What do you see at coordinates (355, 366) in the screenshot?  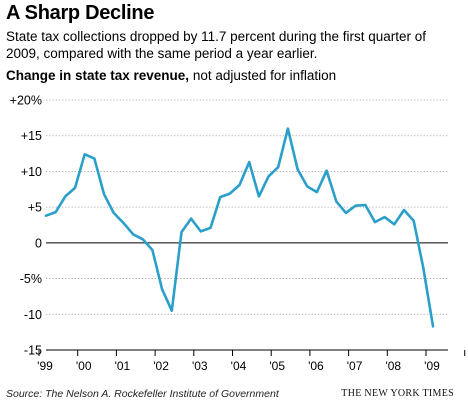 I see `x-tick-label: '07` at bounding box center [355, 366].